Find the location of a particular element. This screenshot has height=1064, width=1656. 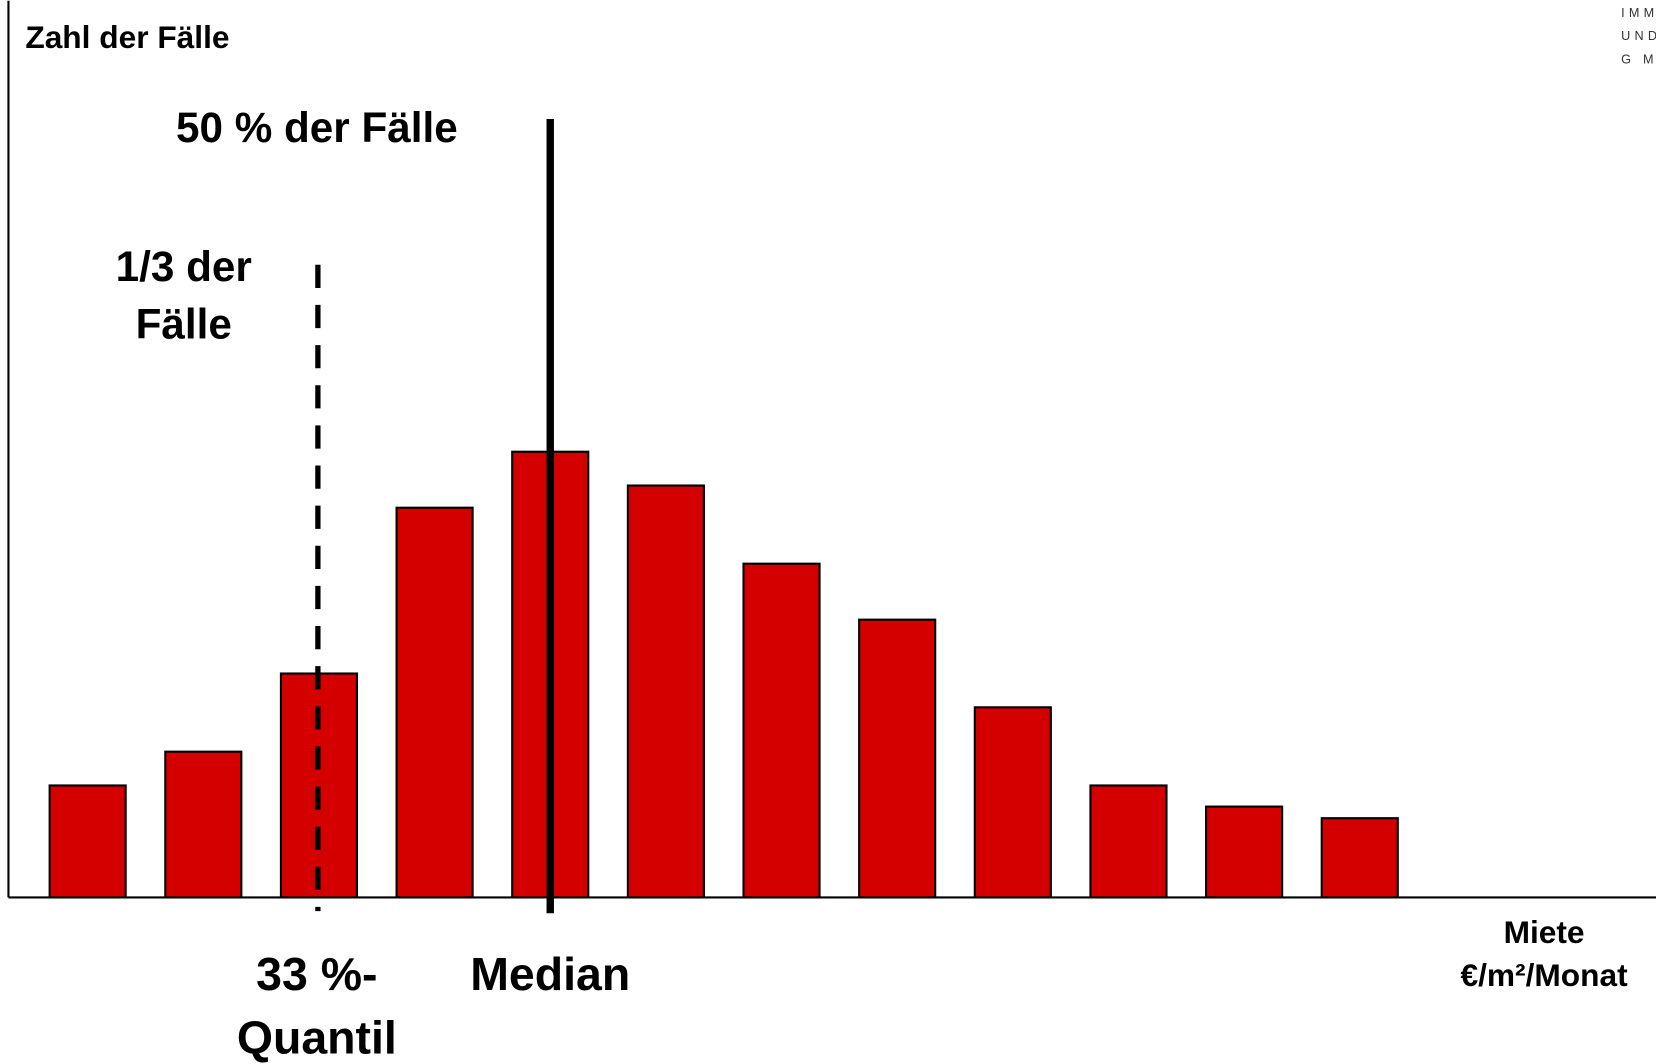

median-annotation: 50 % der Fälle is located at coordinates (317, 127).